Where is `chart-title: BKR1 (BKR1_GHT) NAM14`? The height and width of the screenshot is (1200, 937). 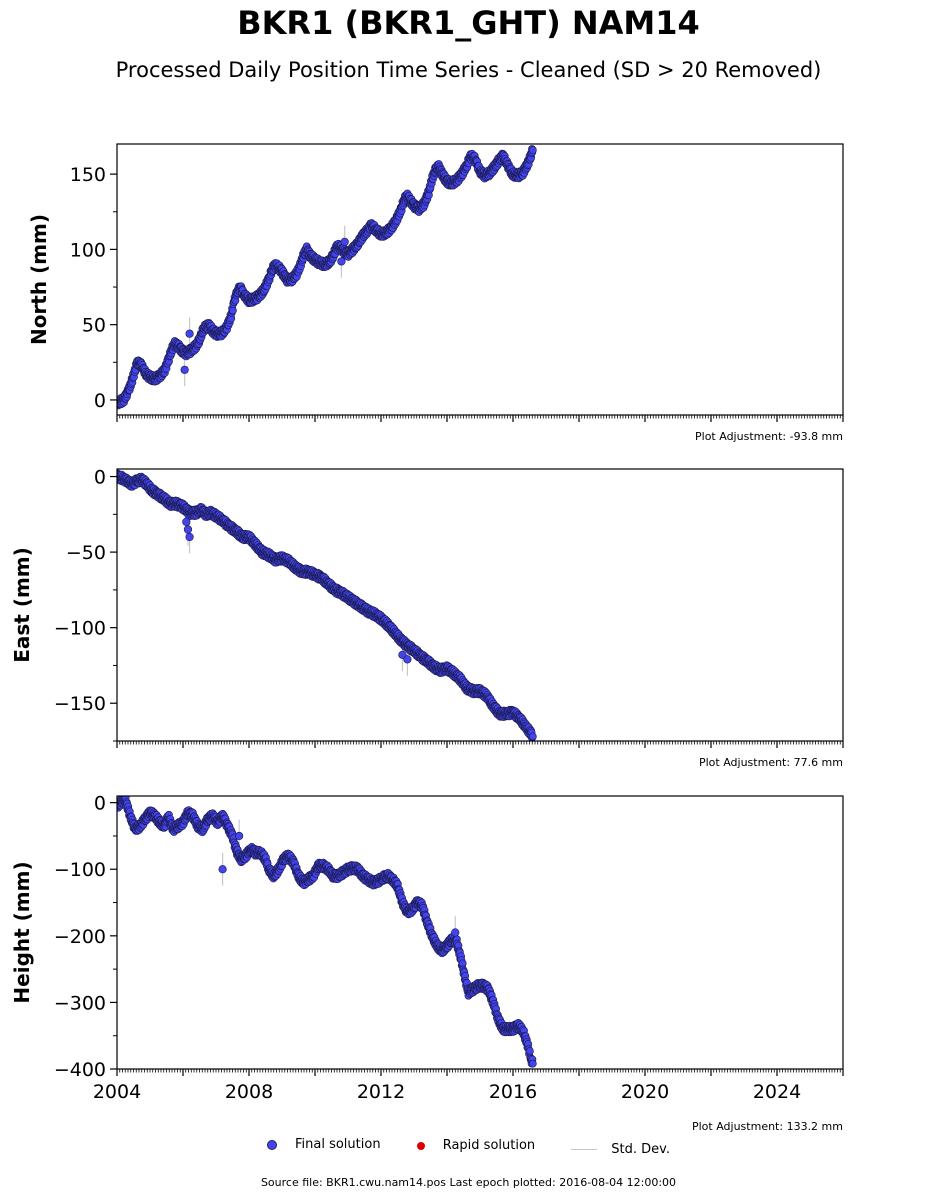 chart-title: BKR1 (BKR1_GHT) NAM14 is located at coordinates (468, 23).